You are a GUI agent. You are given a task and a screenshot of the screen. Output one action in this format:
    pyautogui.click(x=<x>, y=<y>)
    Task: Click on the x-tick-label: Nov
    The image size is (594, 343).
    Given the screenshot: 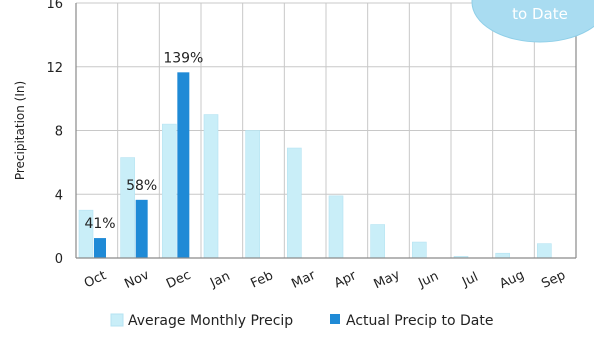 What is the action you would take?
    pyautogui.click(x=137, y=280)
    